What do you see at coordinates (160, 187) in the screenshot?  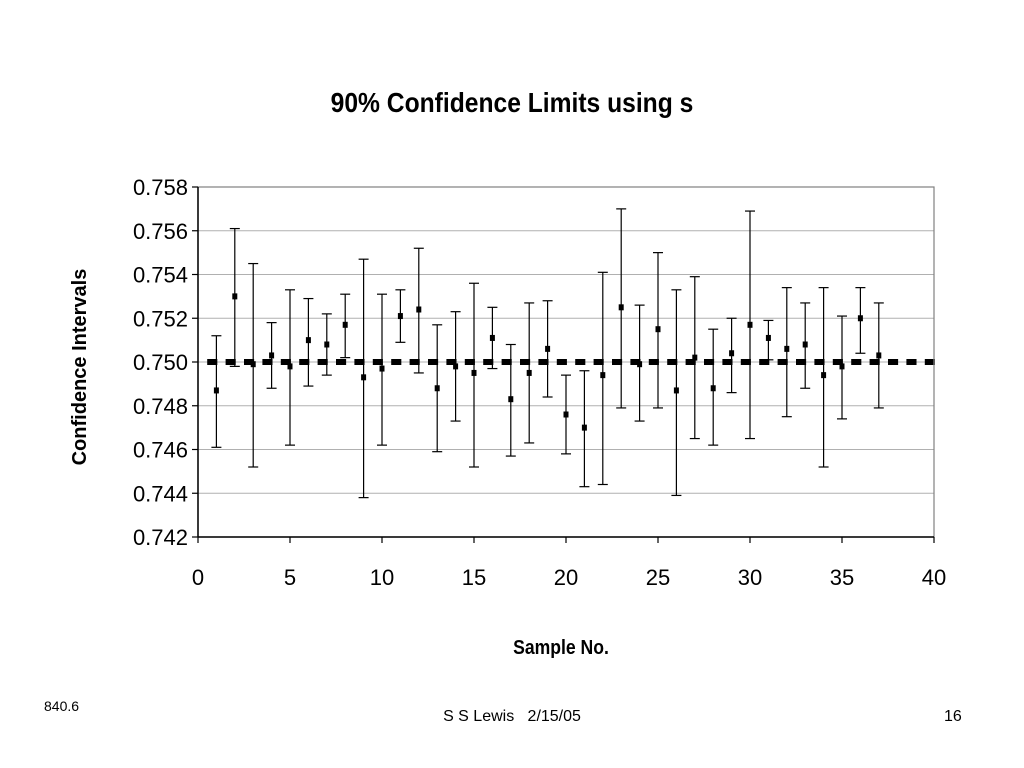 I see `y-tick-label: 0.758` at bounding box center [160, 187].